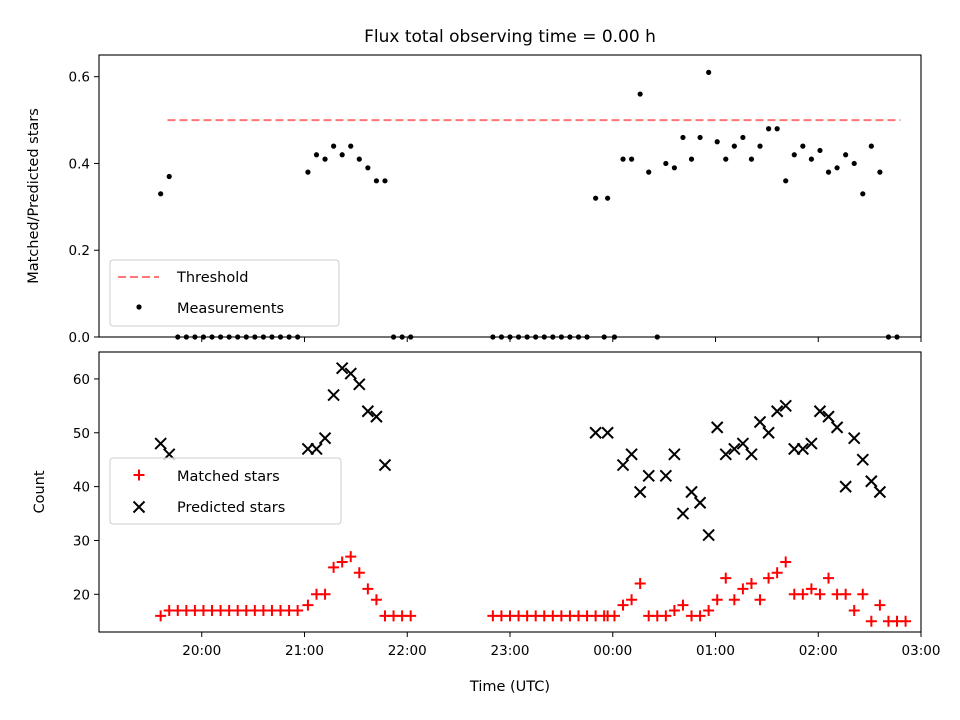 The height and width of the screenshot is (720, 960). Describe the element at coordinates (79, 164) in the screenshot. I see `y-tick-label: 0.4` at that location.